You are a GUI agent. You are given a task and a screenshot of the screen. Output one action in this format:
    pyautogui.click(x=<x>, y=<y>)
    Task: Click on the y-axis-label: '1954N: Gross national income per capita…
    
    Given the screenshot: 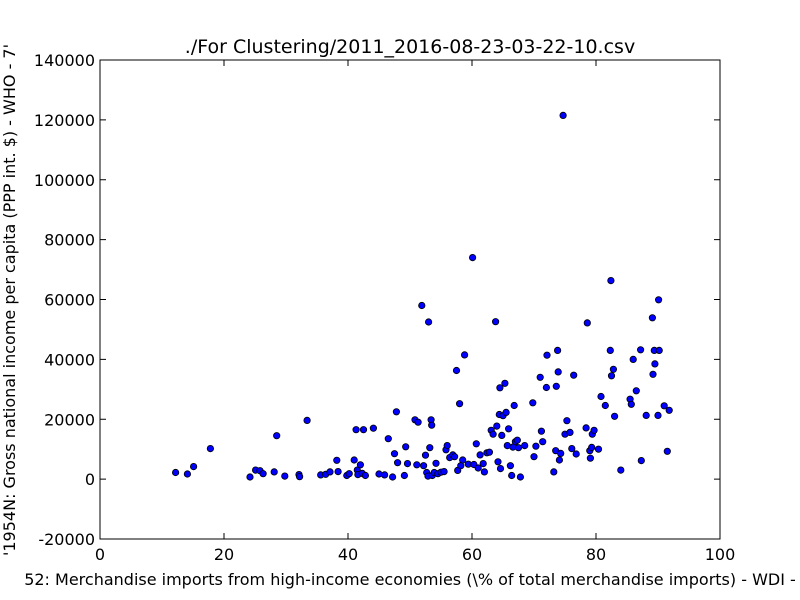 What is the action you would take?
    pyautogui.click(x=9, y=300)
    